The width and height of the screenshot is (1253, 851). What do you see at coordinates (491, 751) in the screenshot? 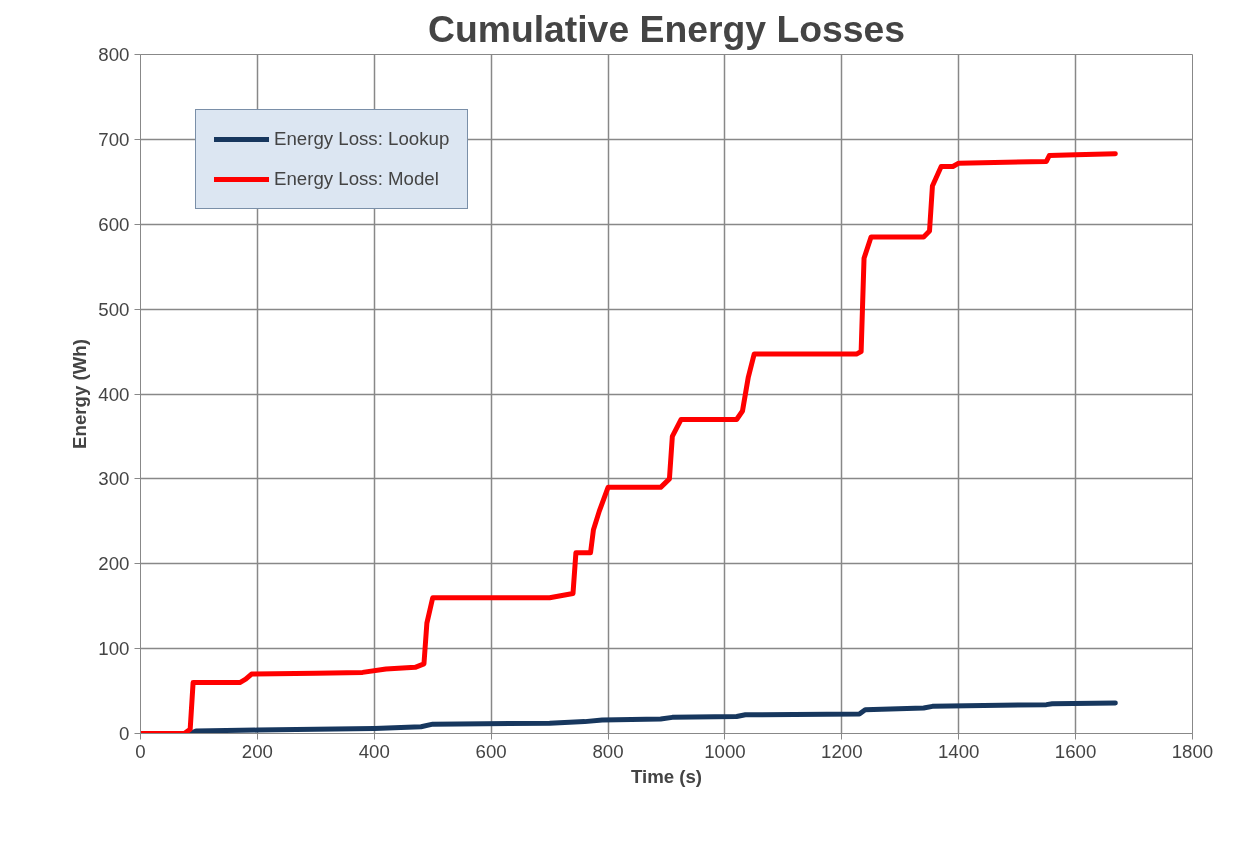
I see `x-tick-label: 600` at bounding box center [491, 751].